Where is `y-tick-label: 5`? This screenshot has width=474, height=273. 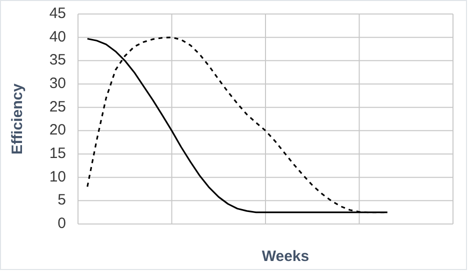 y-tick-label: 5 is located at coordinates (62, 200).